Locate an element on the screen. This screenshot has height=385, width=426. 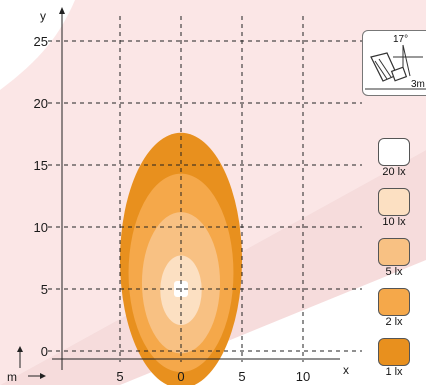
legend-item: 1 lx is located at coordinates (394, 358).